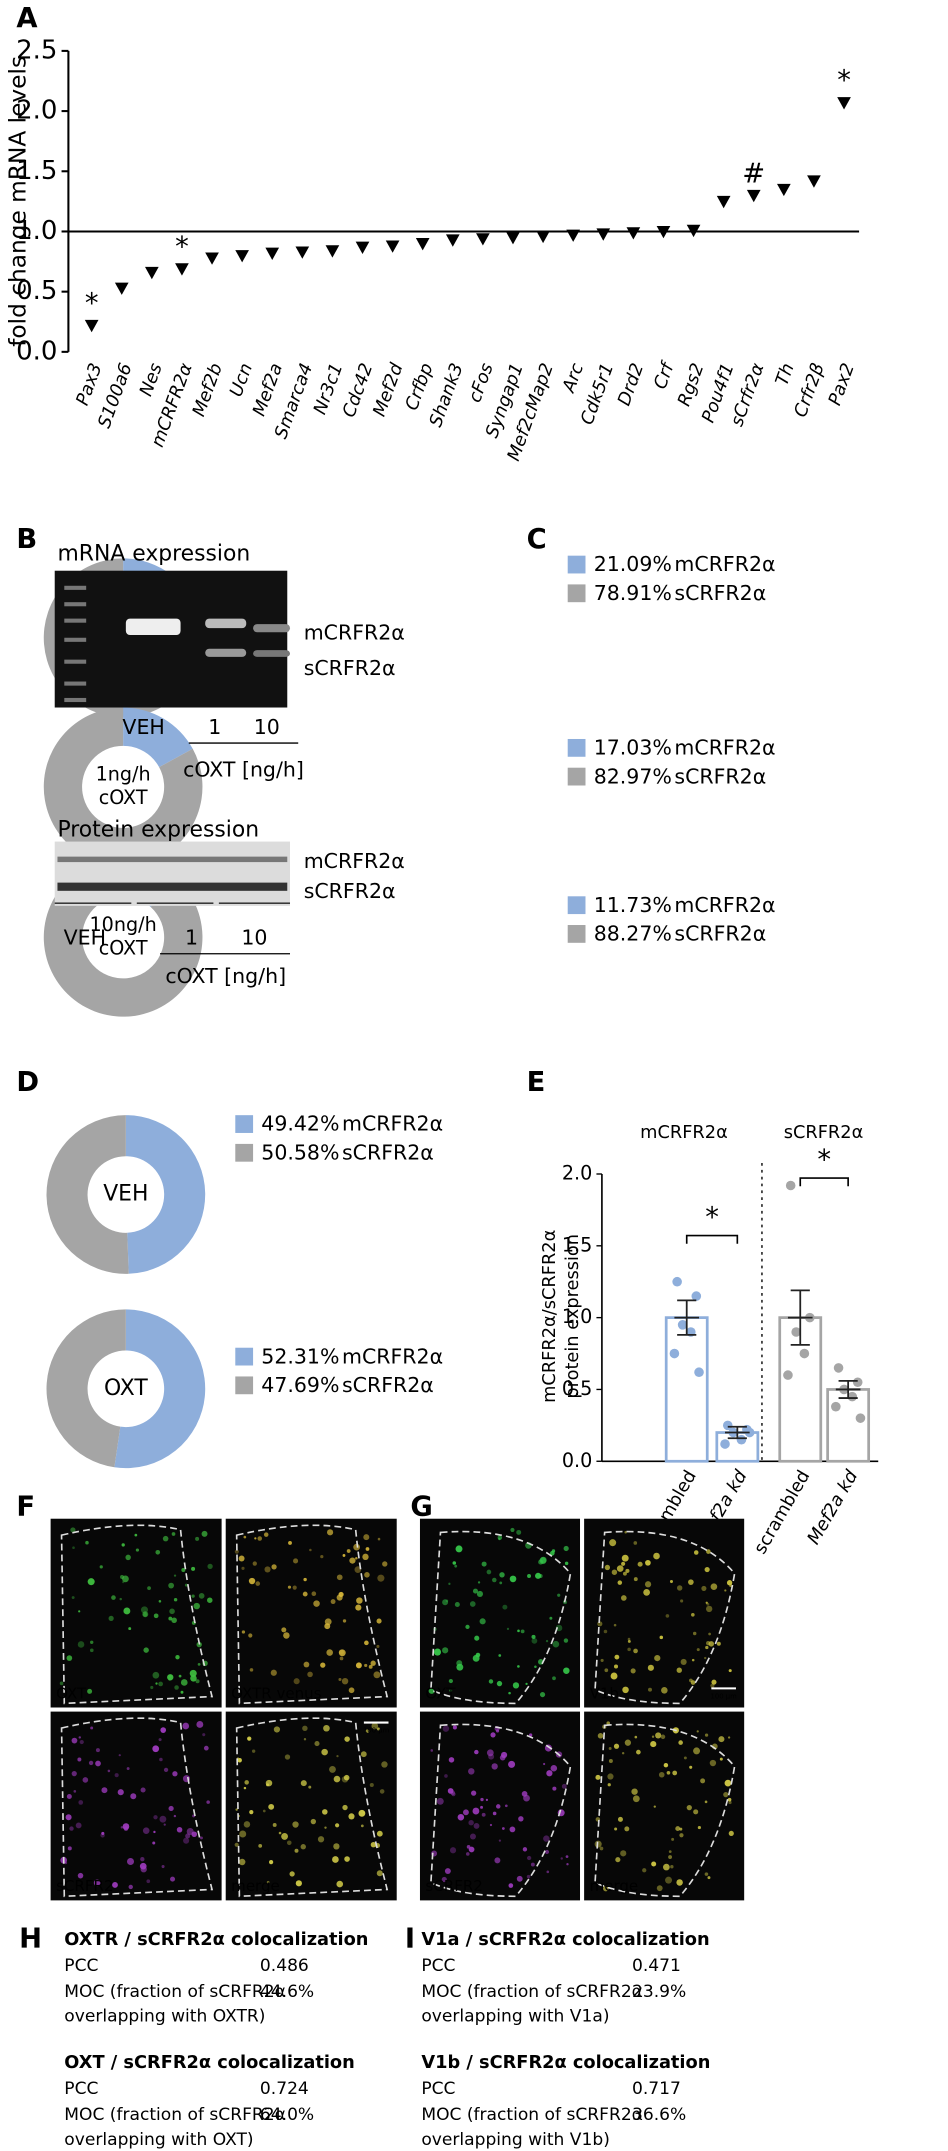 The image size is (948, 2151). I want to click on y-tick-label: 0.5, so click(577, 1388).